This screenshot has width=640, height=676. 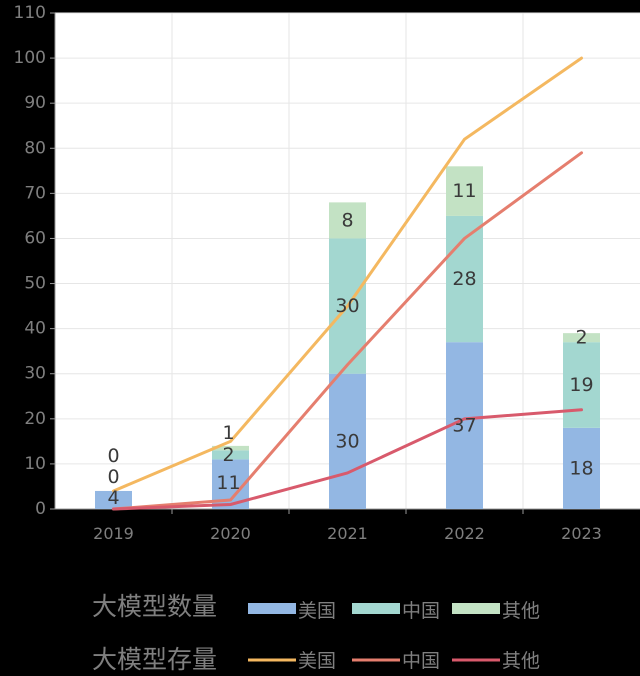 What do you see at coordinates (113, 533) in the screenshot?
I see `x-tick-label: 2019` at bounding box center [113, 533].